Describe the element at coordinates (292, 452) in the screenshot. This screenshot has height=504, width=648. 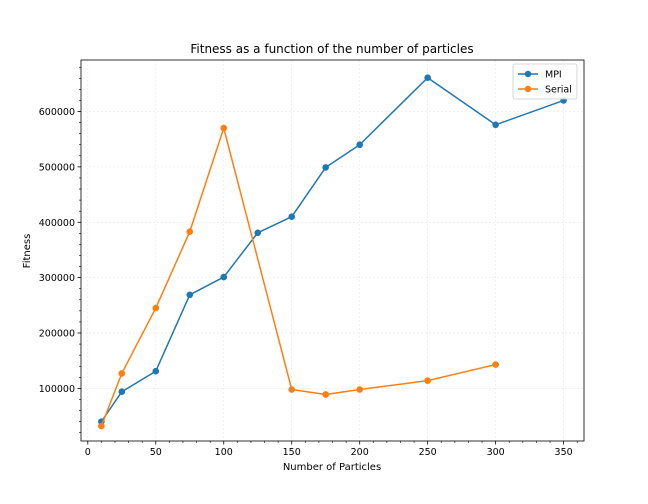
I see `x-tick-label: 150` at that location.